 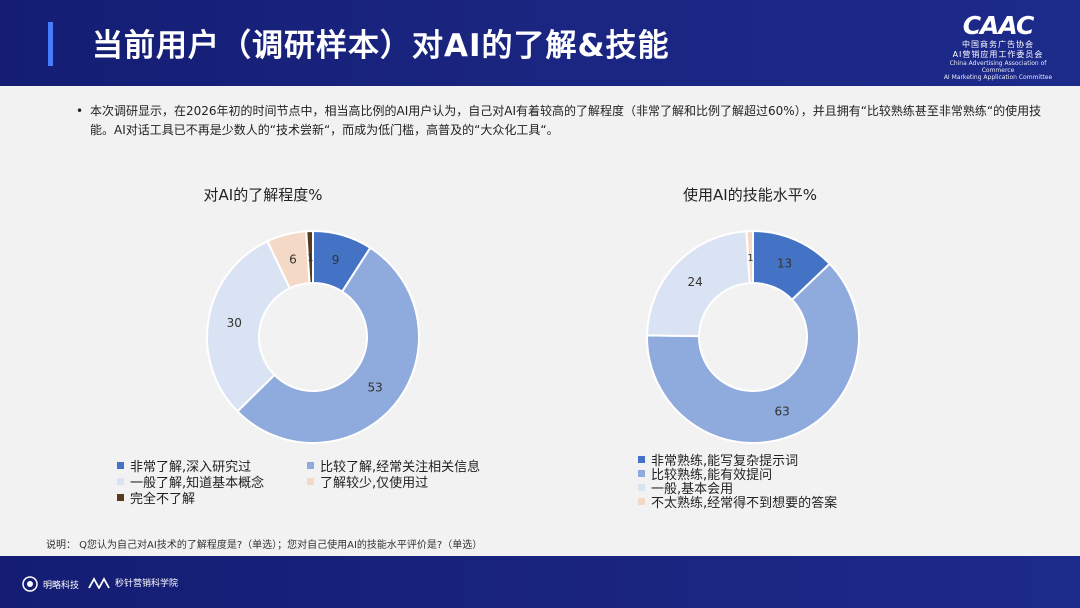 What do you see at coordinates (998, 54) in the screenshot?
I see `logo-line-2: AI营销应用工作委员会` at bounding box center [998, 54].